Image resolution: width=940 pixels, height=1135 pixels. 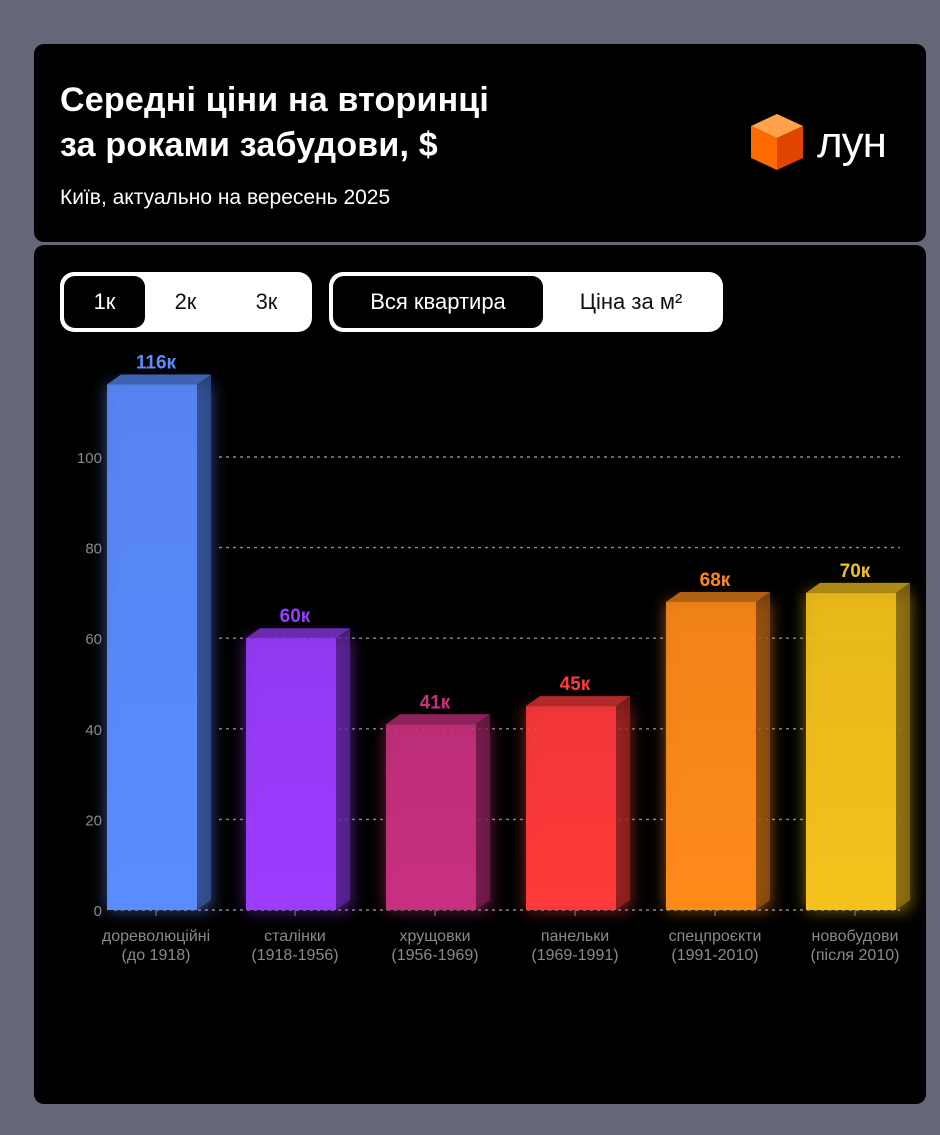 I want to click on x-category-label: сталінки, so click(x=295, y=936).